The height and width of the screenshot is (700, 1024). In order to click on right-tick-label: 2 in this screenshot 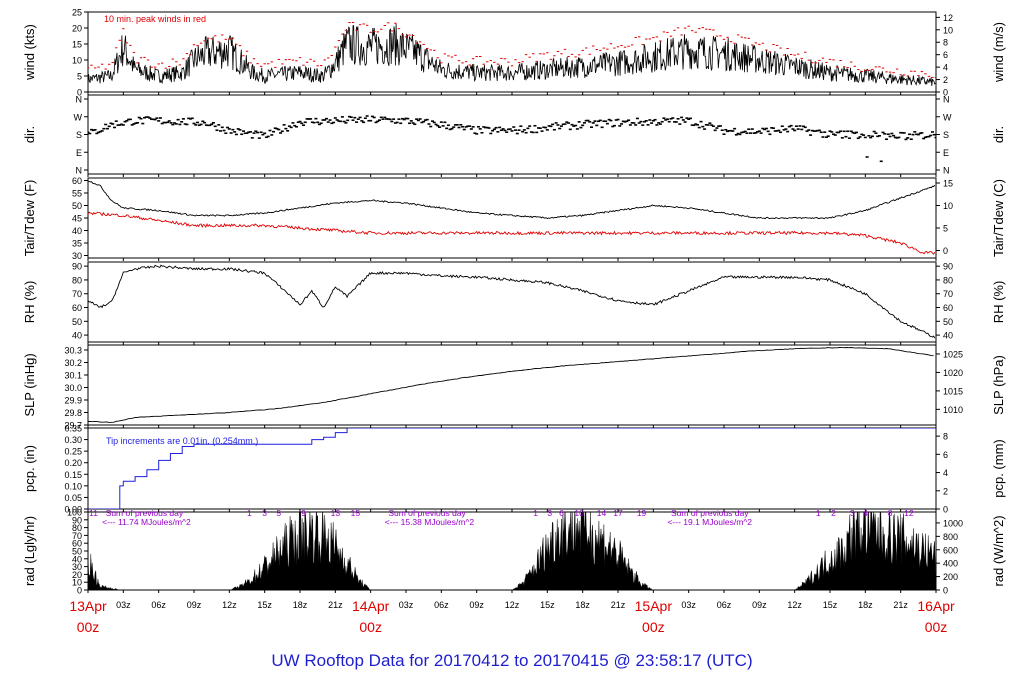, I will do `click(945, 491)`.